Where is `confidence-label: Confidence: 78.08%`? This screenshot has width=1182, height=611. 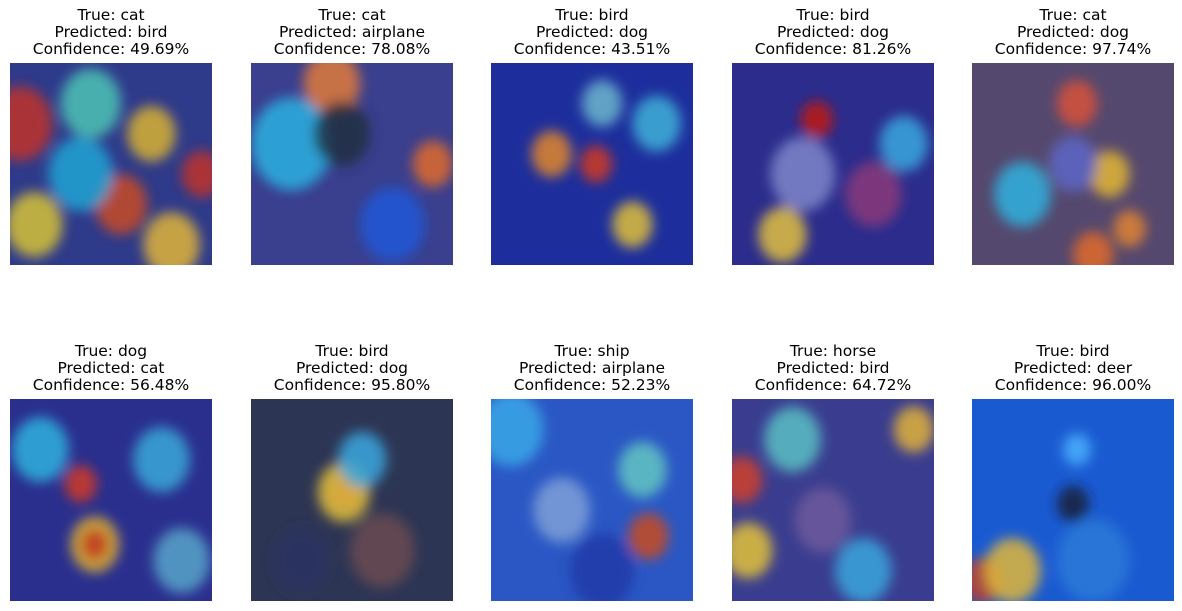
confidence-label: Confidence: 78.08% is located at coordinates (352, 49).